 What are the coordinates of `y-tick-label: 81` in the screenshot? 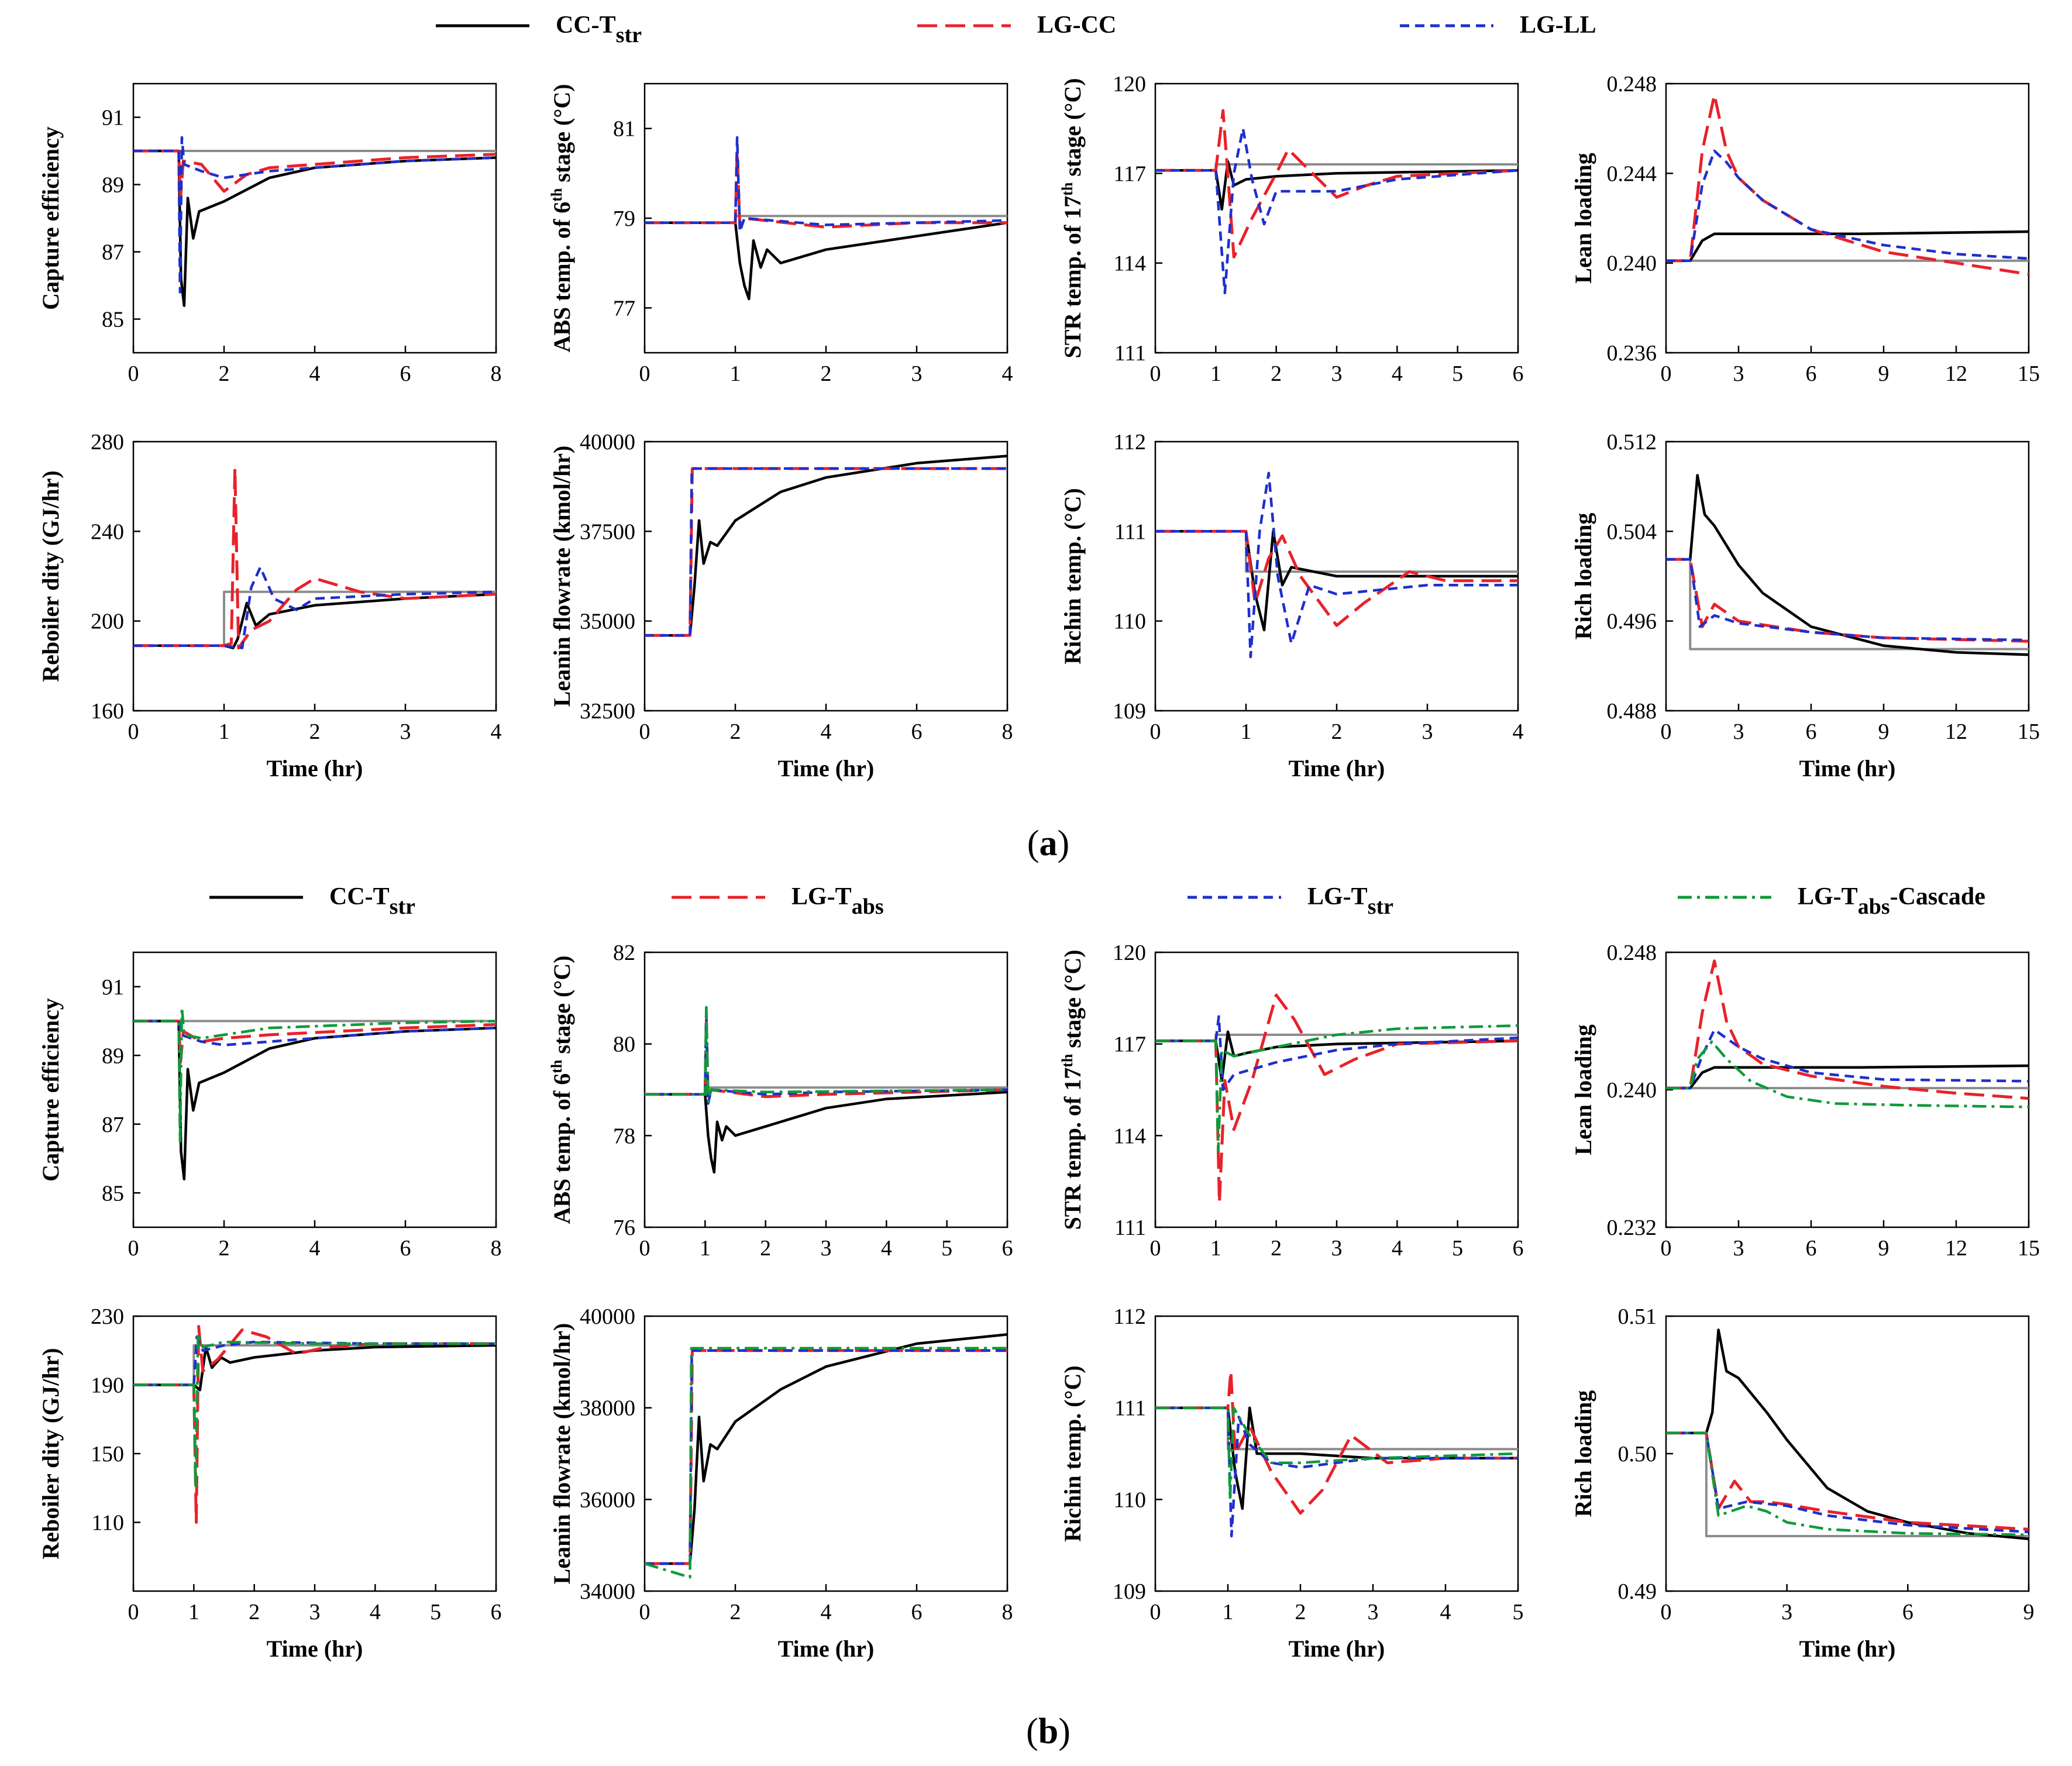 It's located at (624, 130).